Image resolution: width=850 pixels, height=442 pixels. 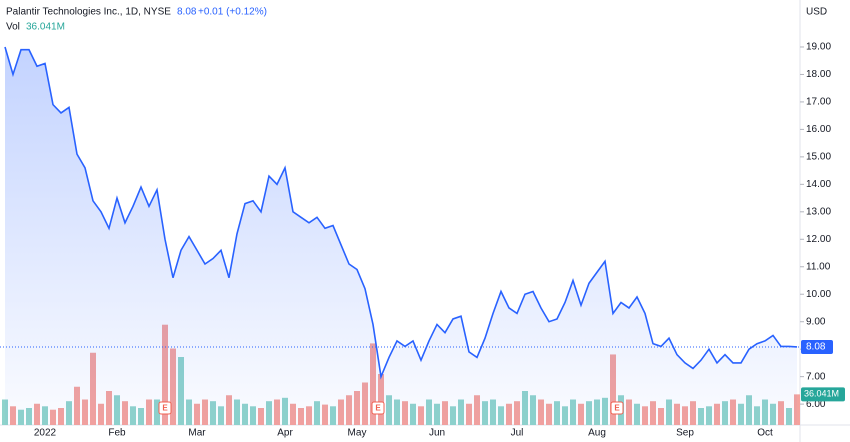 What do you see at coordinates (45, 27) in the screenshot?
I see `volume-value: 36.041M` at bounding box center [45, 27].